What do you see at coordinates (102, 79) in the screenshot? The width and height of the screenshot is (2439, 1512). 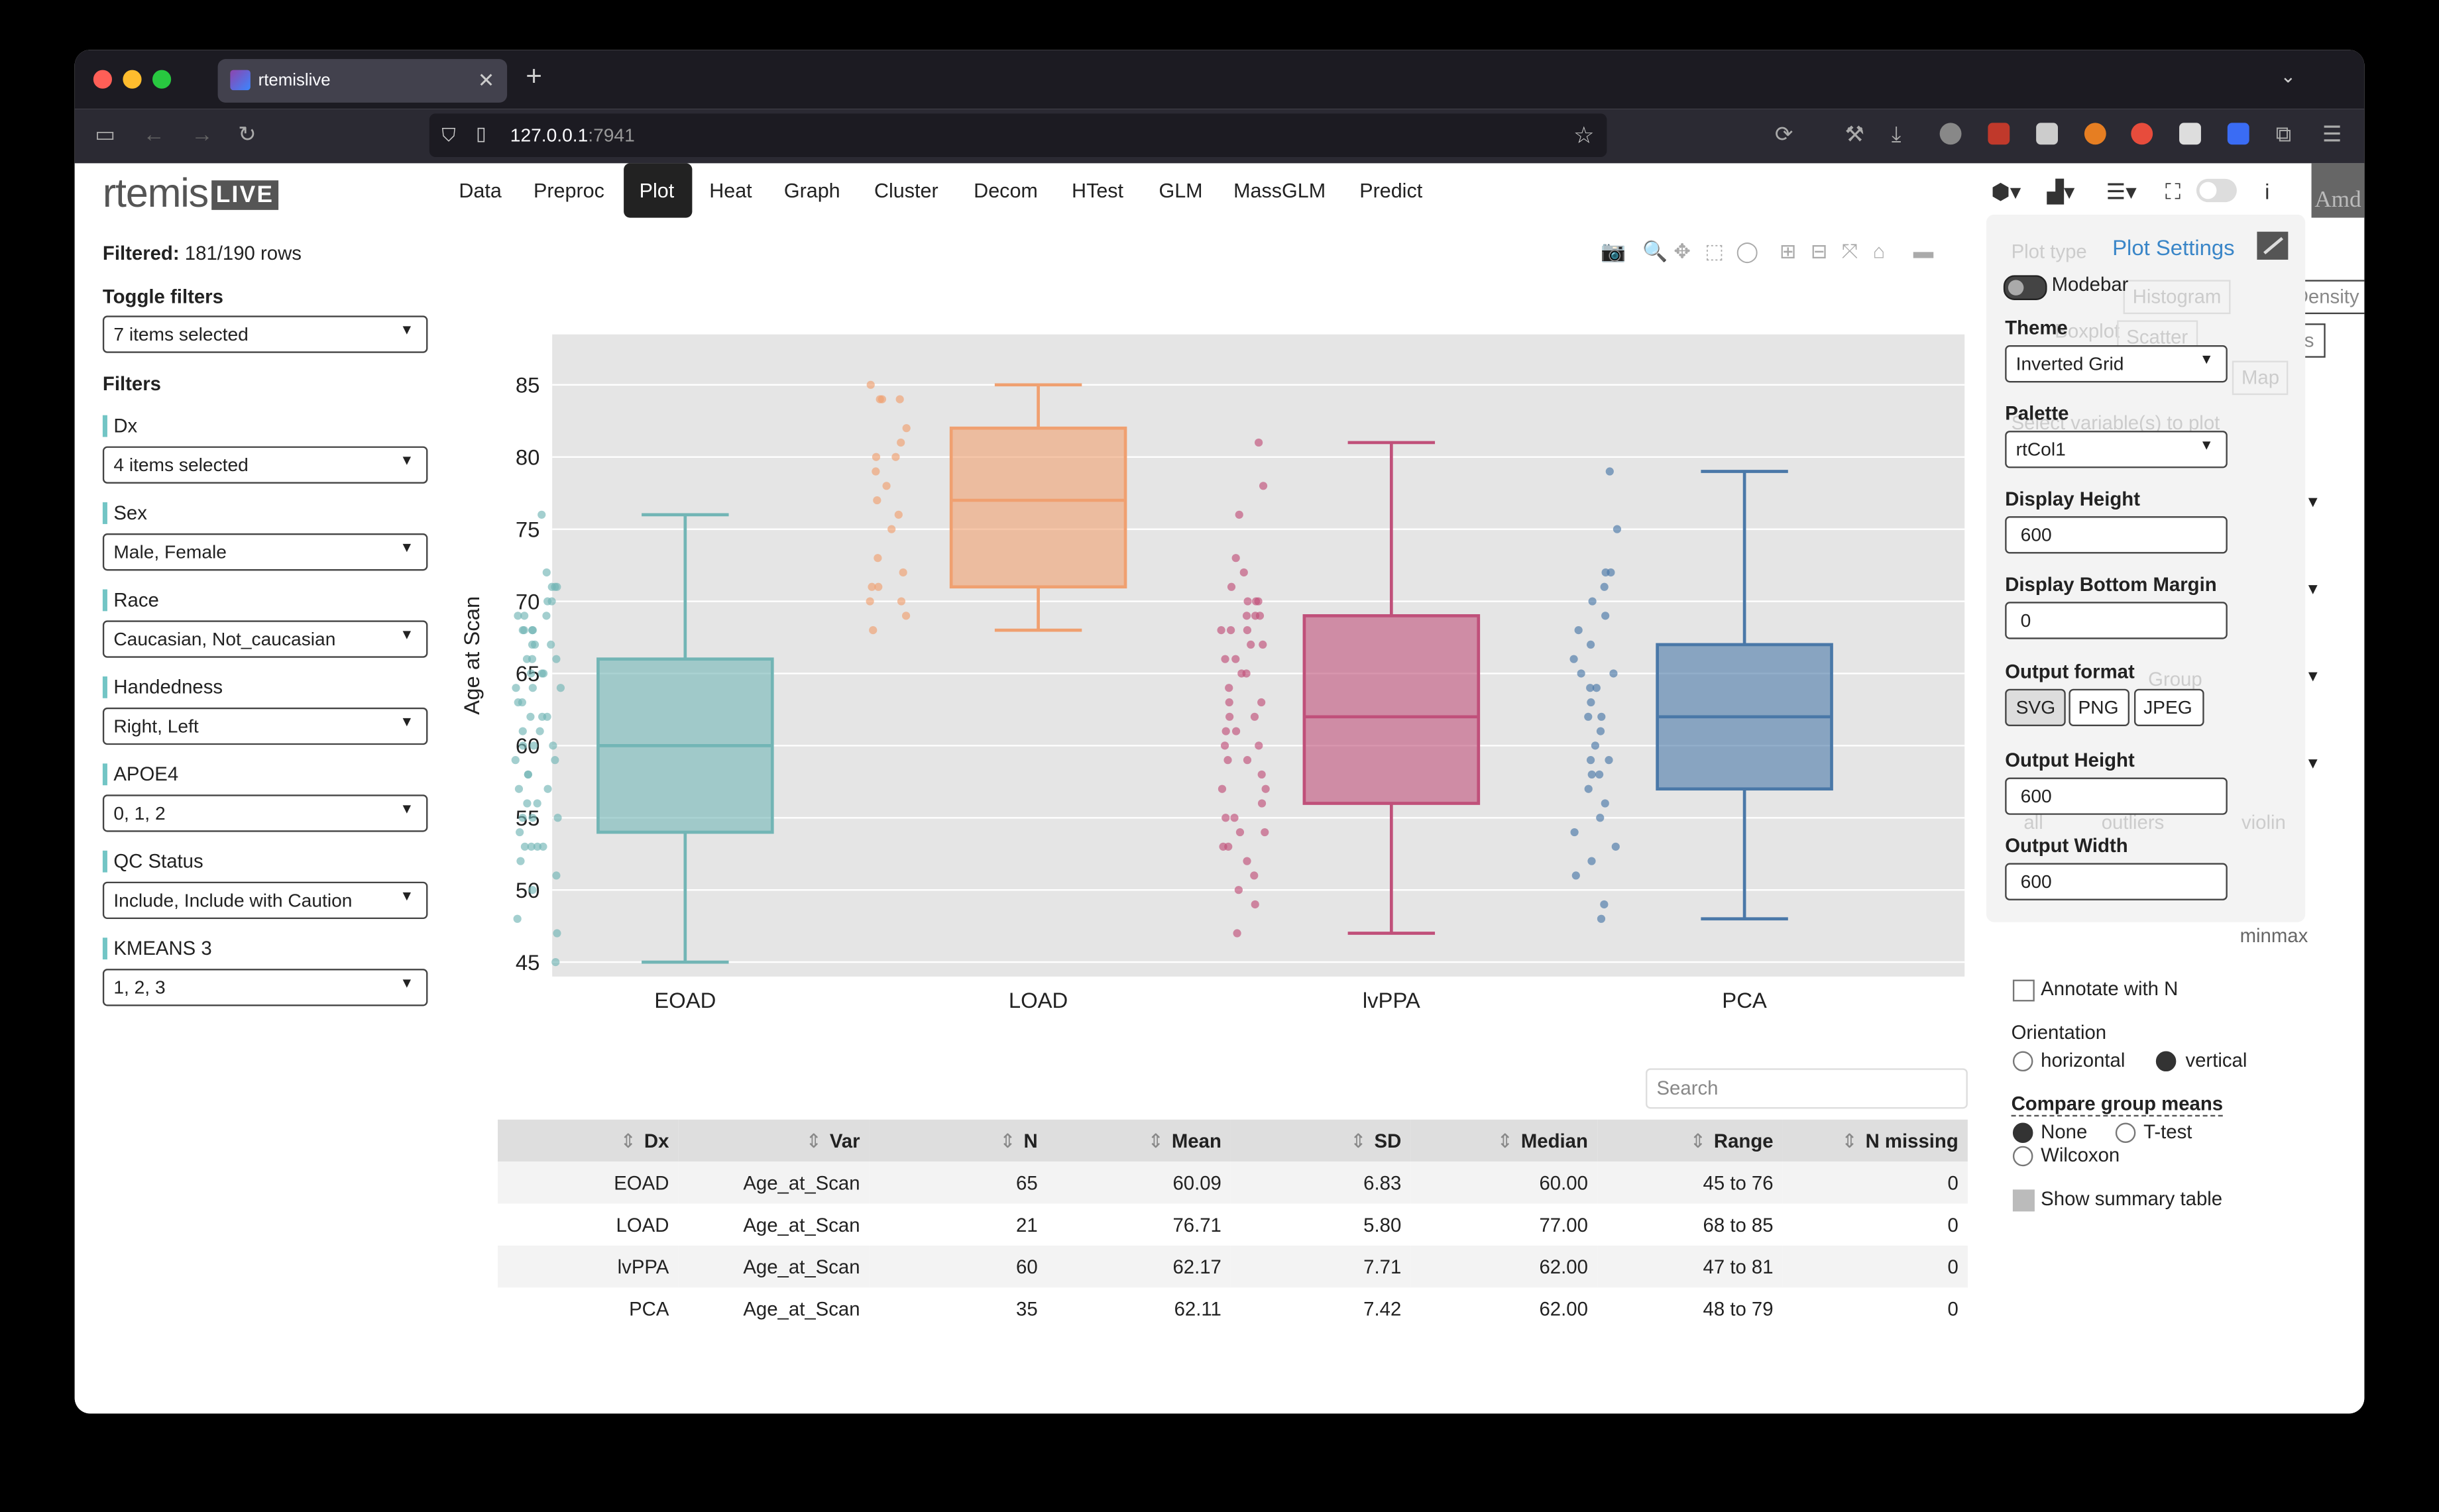 I see `close-window-button` at bounding box center [102, 79].